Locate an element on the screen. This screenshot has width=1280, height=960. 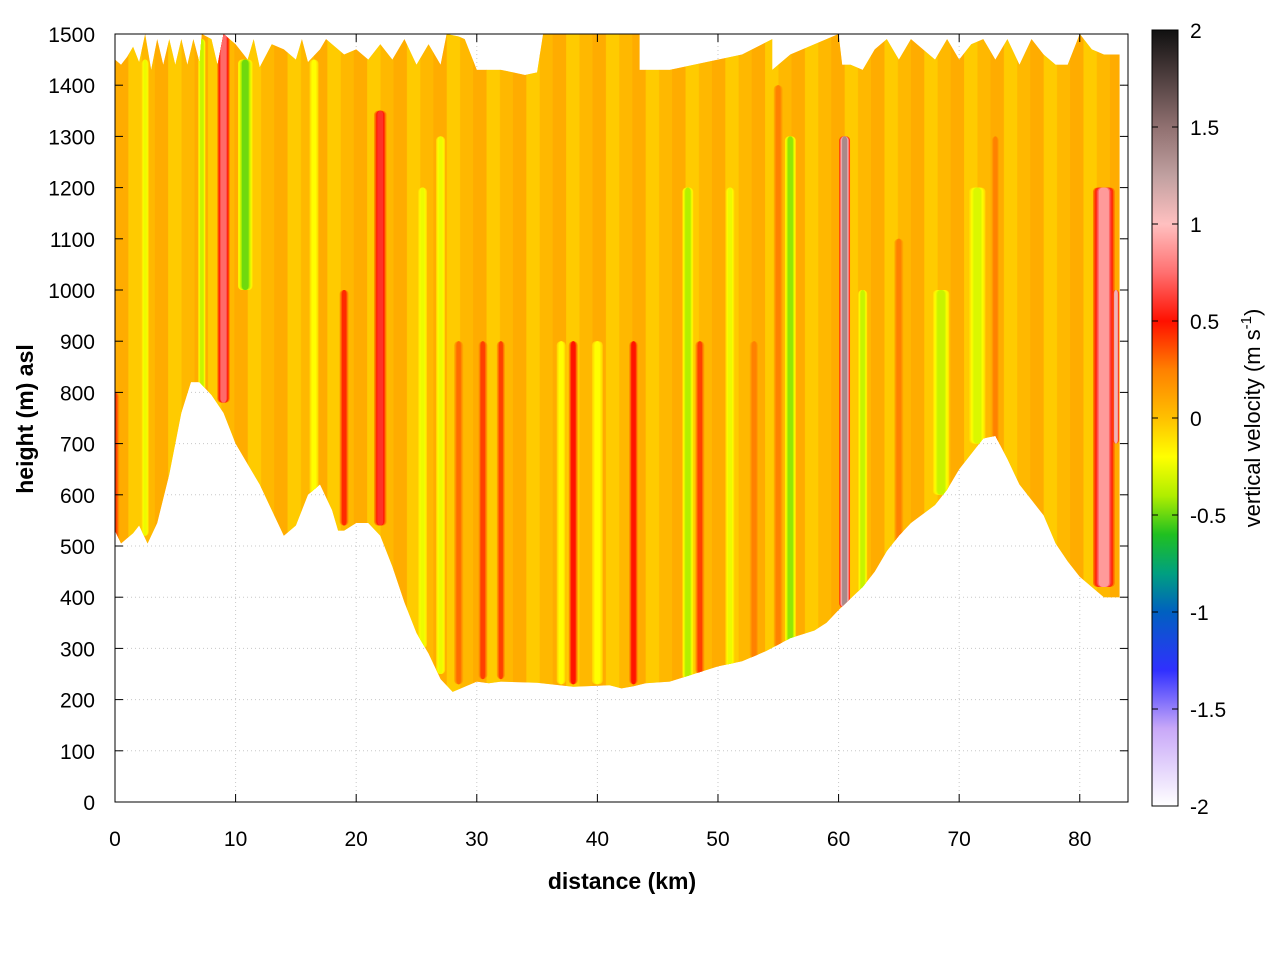
y-tick-label: 1400 is located at coordinates (71, 86).